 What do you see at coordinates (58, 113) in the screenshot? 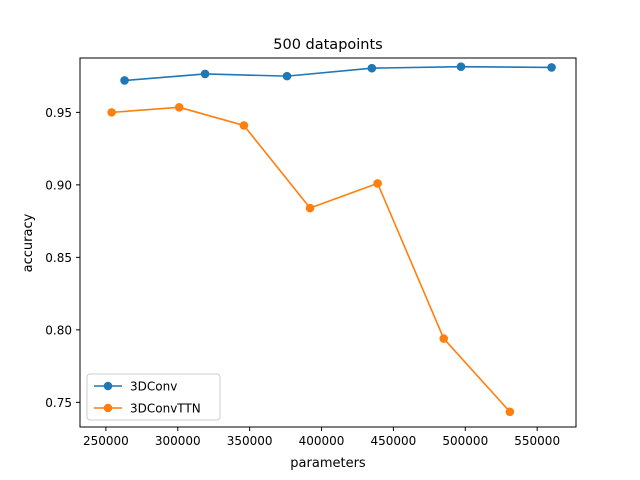
I see `y-tick-label: 0.95` at bounding box center [58, 113].